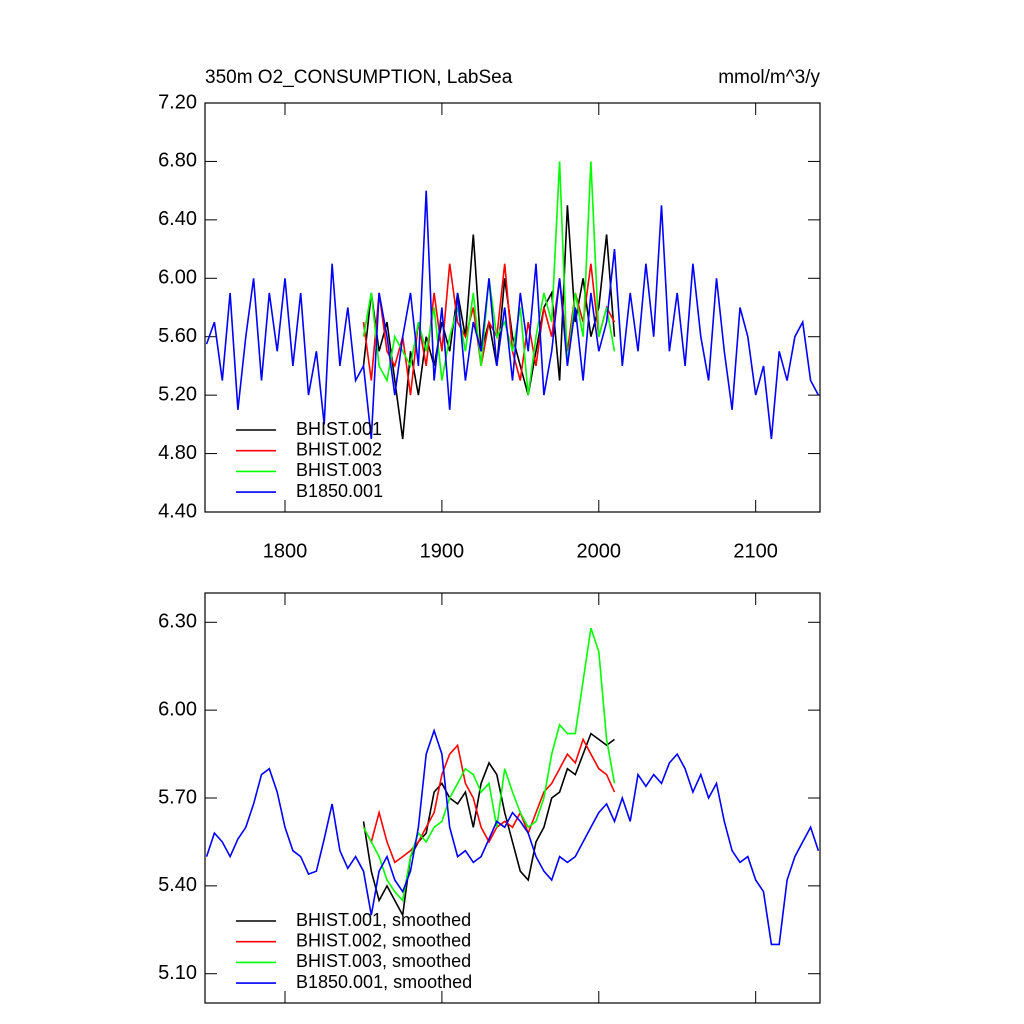 The width and height of the screenshot is (1024, 1024). I want to click on legend-label: BHIST.002, so click(339, 449).